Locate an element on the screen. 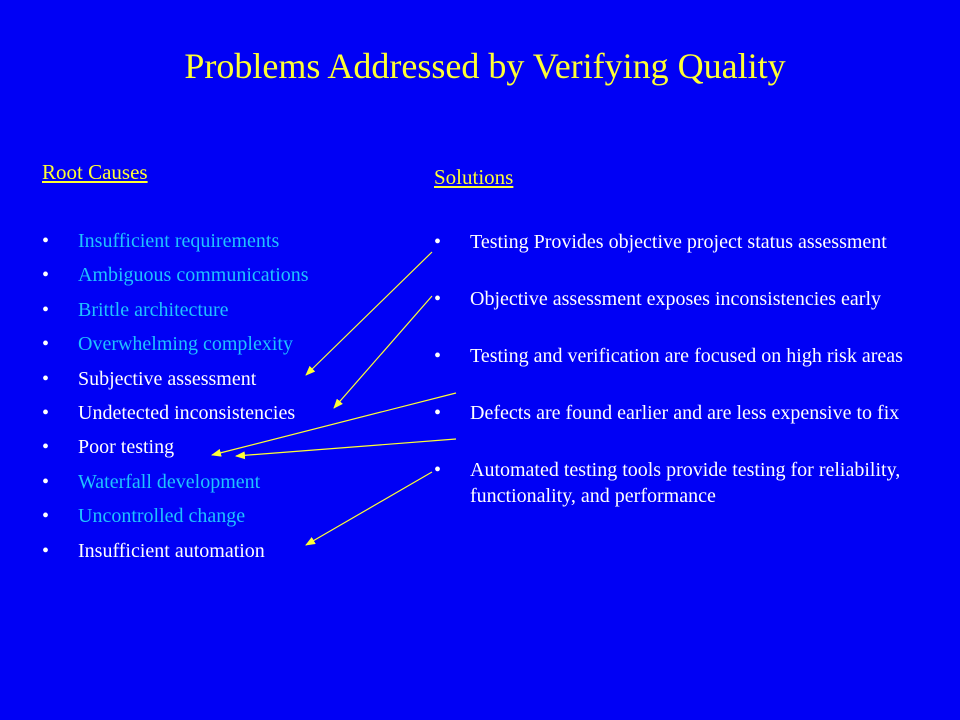 This screenshot has width=960, height=720. root-cause-label: Ambiguous communications is located at coordinates (193, 275).